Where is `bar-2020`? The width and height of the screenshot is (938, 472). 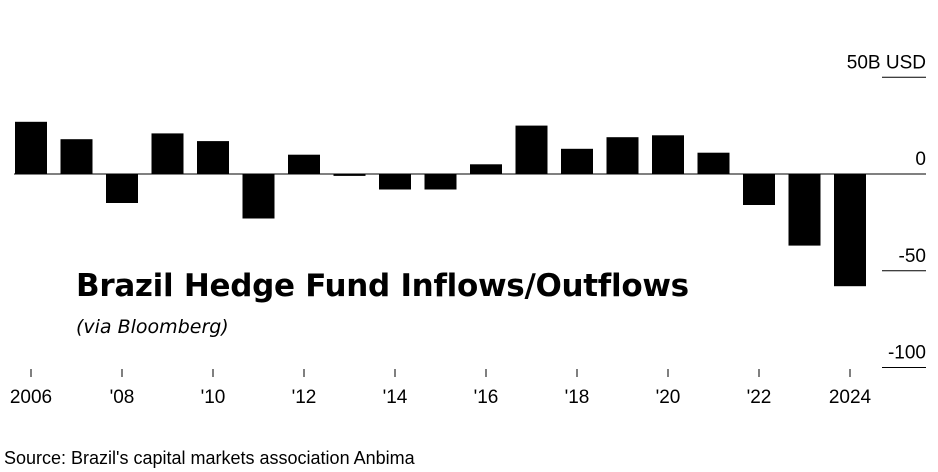
bar-2020 is located at coordinates (668, 154).